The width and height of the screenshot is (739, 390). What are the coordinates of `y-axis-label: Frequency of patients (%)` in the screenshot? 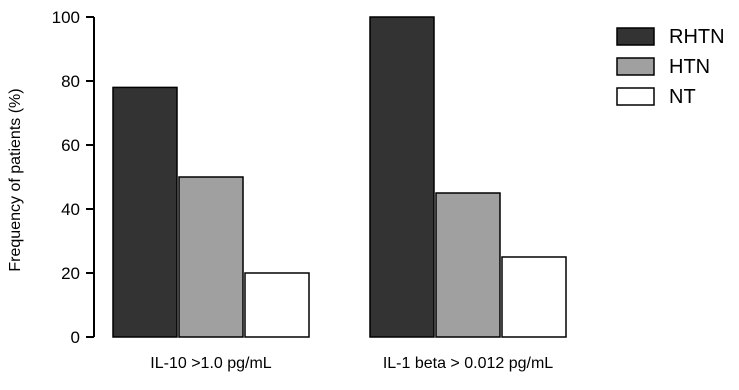 It's located at (15, 179).